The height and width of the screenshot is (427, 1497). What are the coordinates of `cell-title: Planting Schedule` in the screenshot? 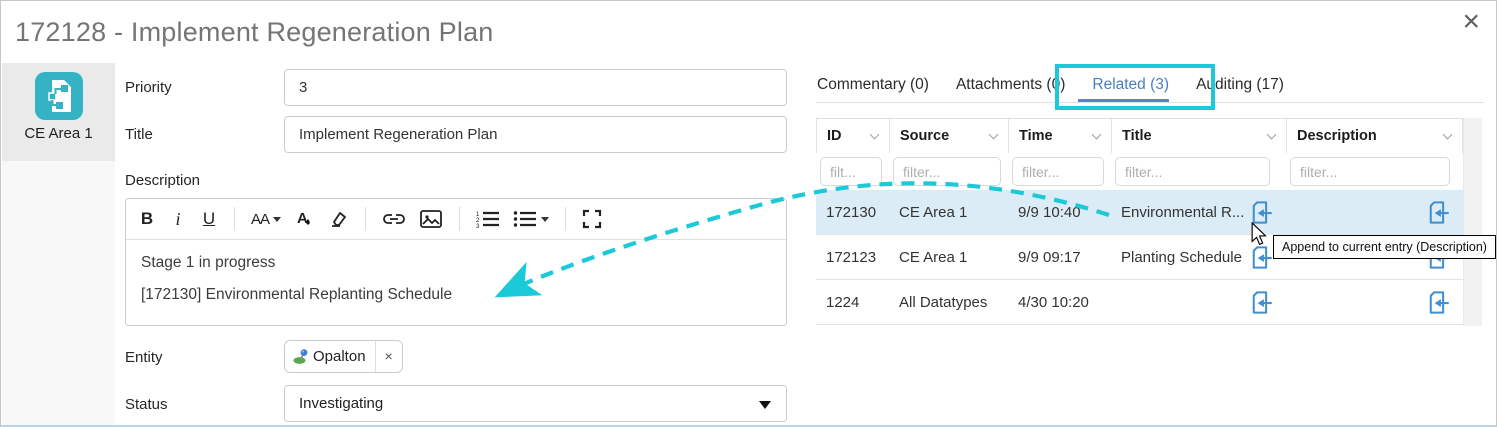 It's located at (1198, 257).